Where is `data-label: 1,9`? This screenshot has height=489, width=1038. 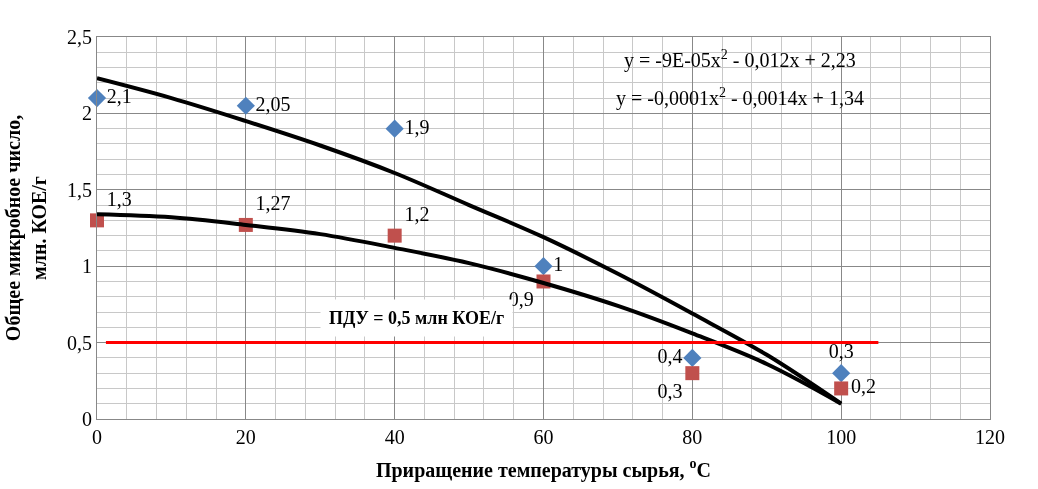 data-label: 1,9 is located at coordinates (417, 126).